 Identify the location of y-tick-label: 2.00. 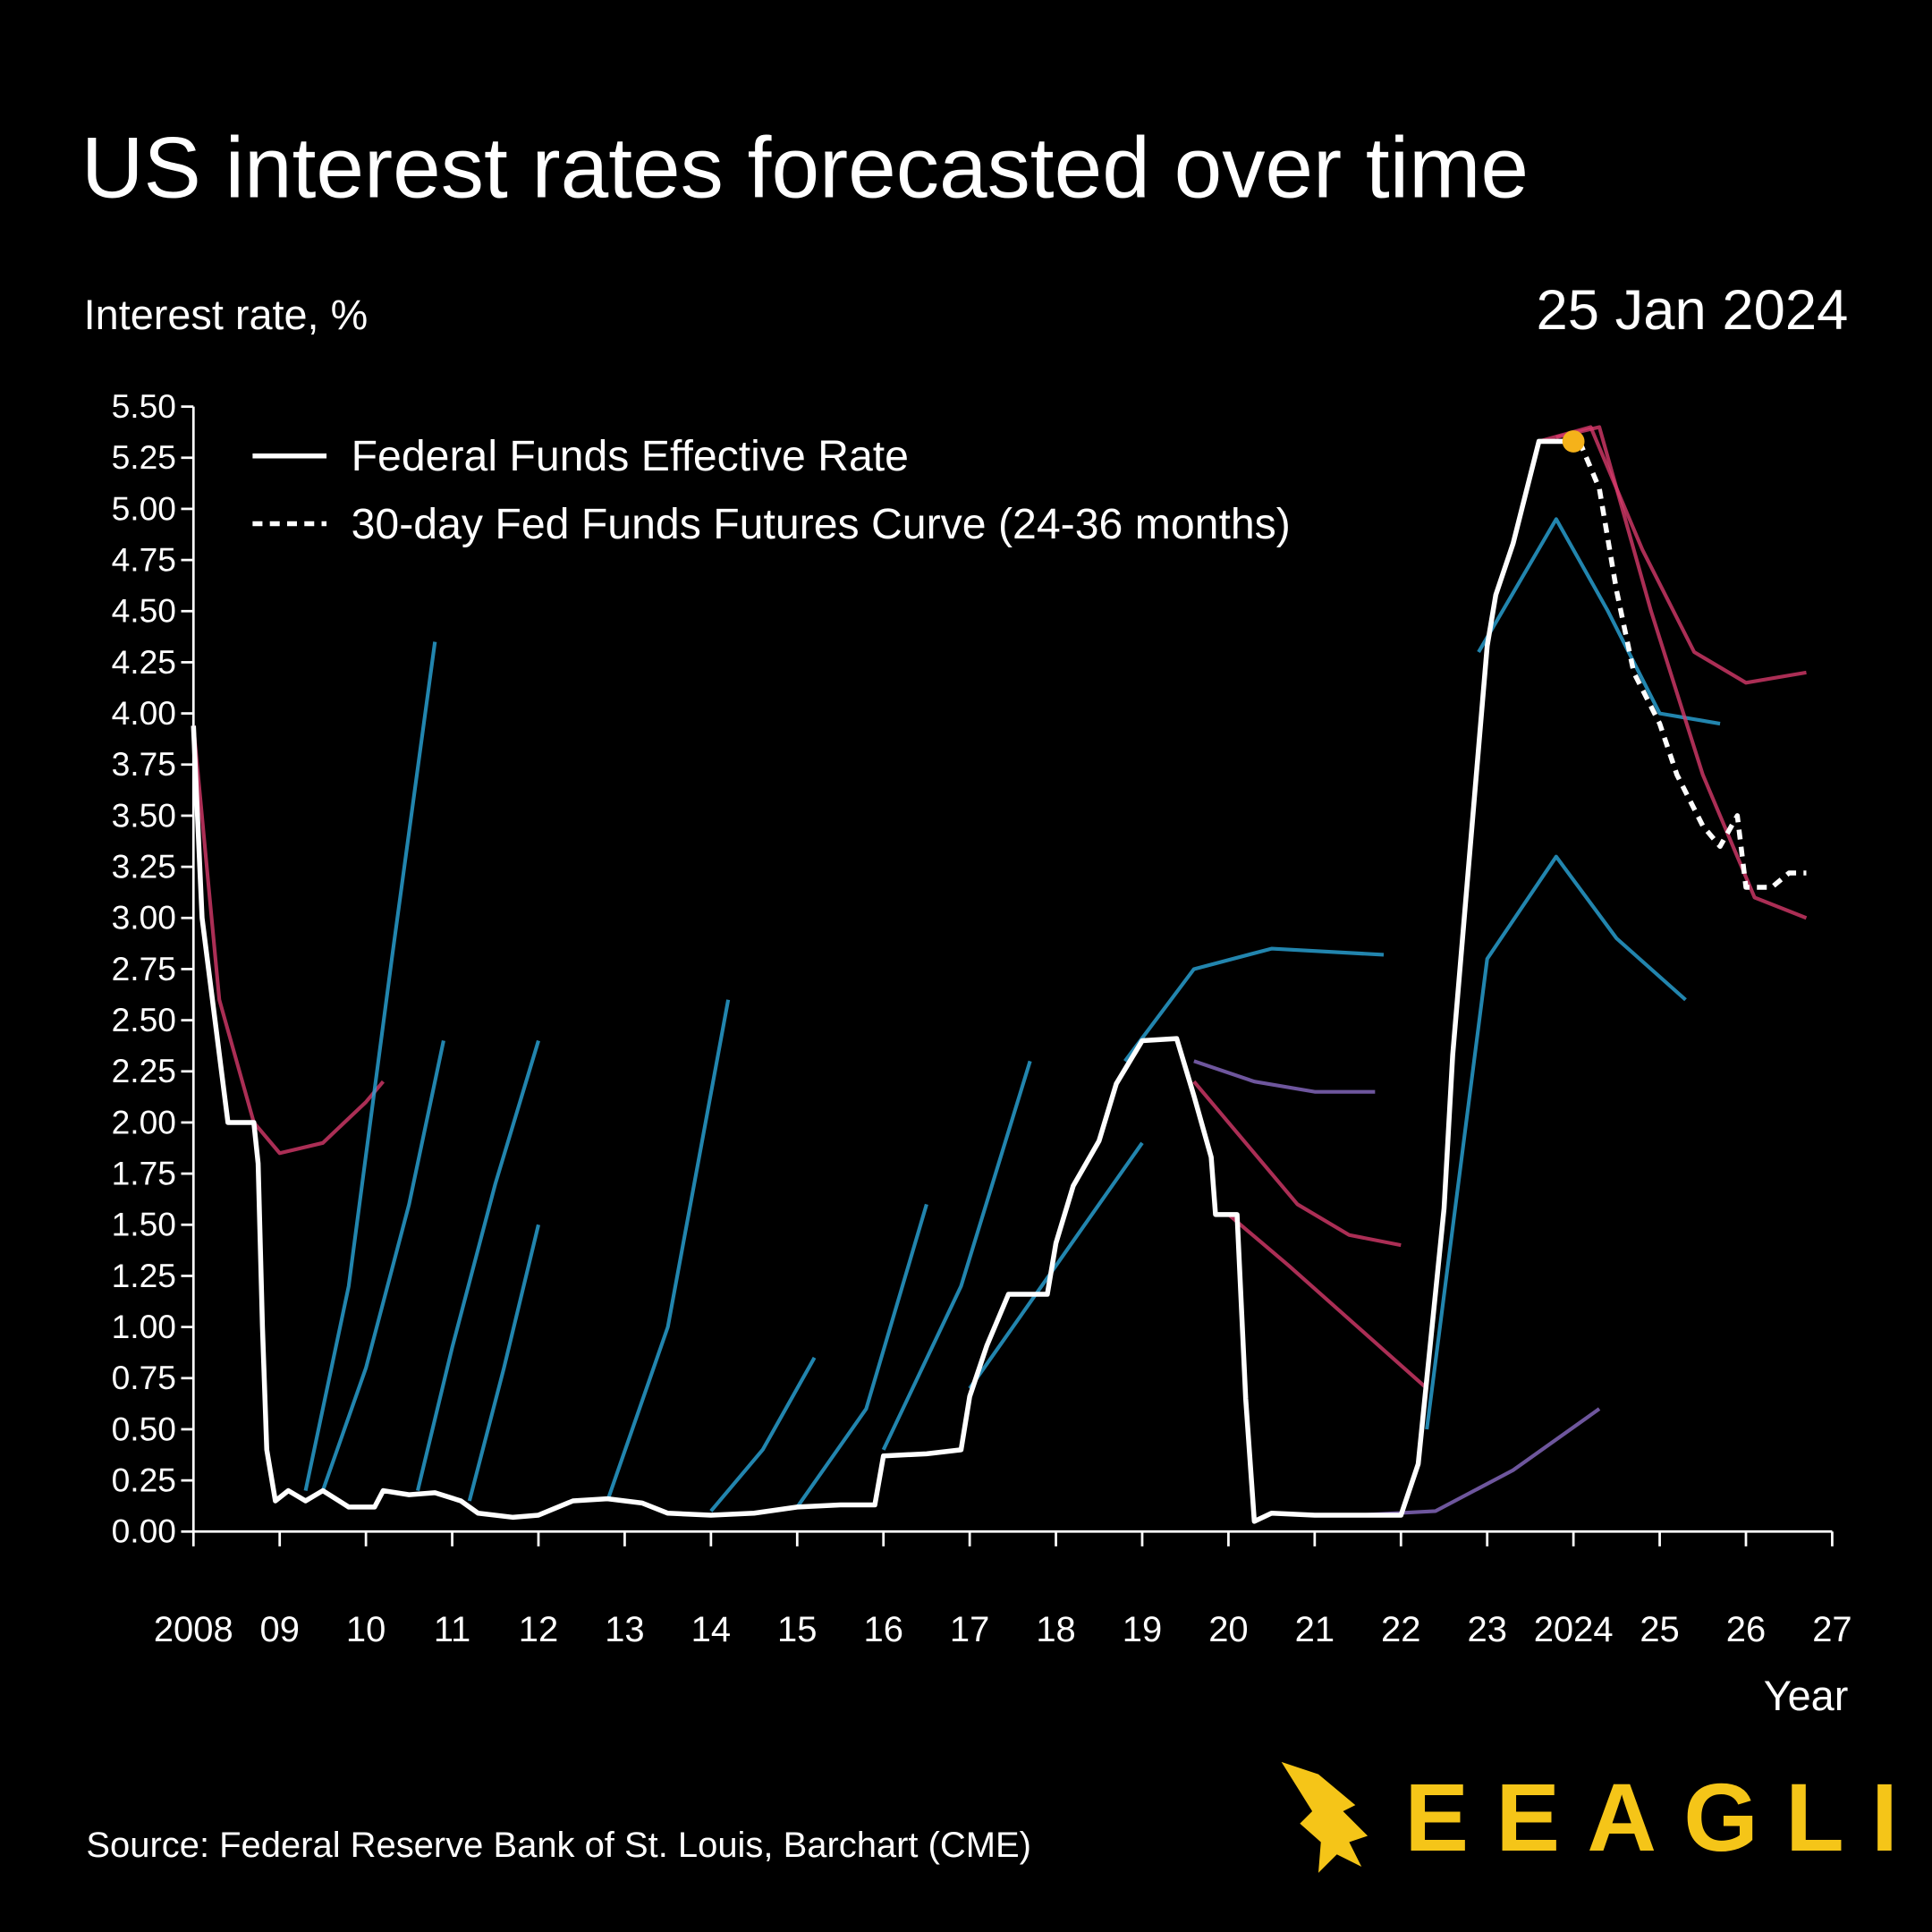
(144, 1121).